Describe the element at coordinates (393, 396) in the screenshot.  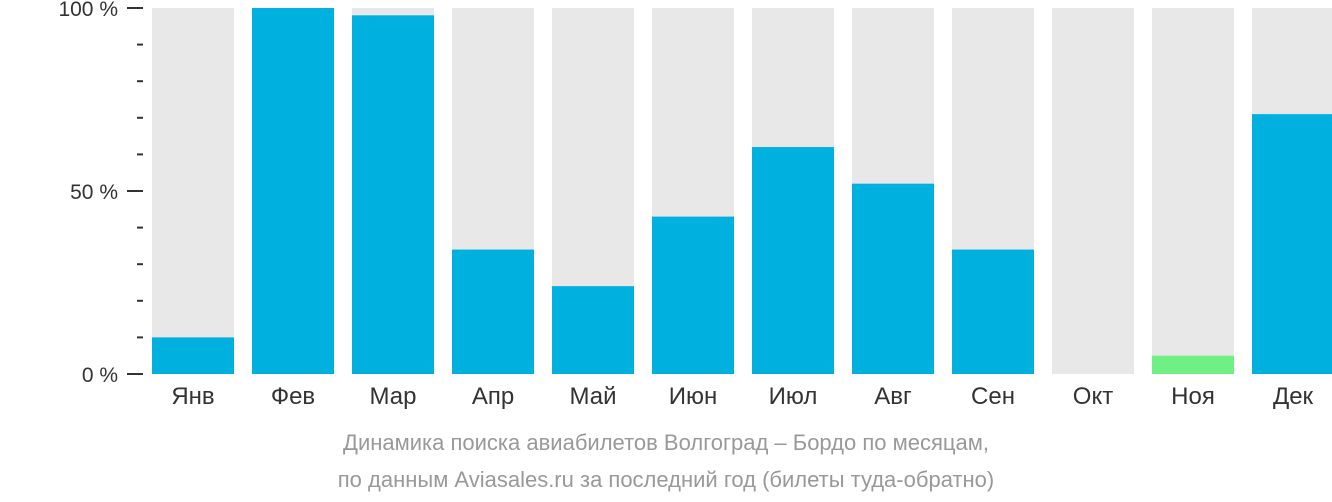
I see `x-tick-label: Мар` at that location.